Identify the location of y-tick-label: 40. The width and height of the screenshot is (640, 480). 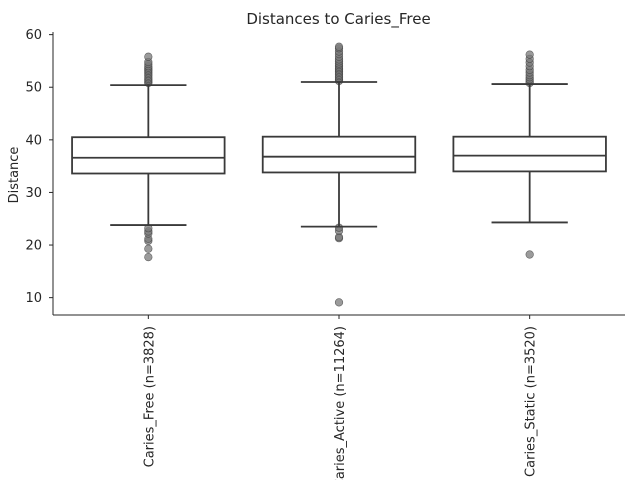
(33, 140).